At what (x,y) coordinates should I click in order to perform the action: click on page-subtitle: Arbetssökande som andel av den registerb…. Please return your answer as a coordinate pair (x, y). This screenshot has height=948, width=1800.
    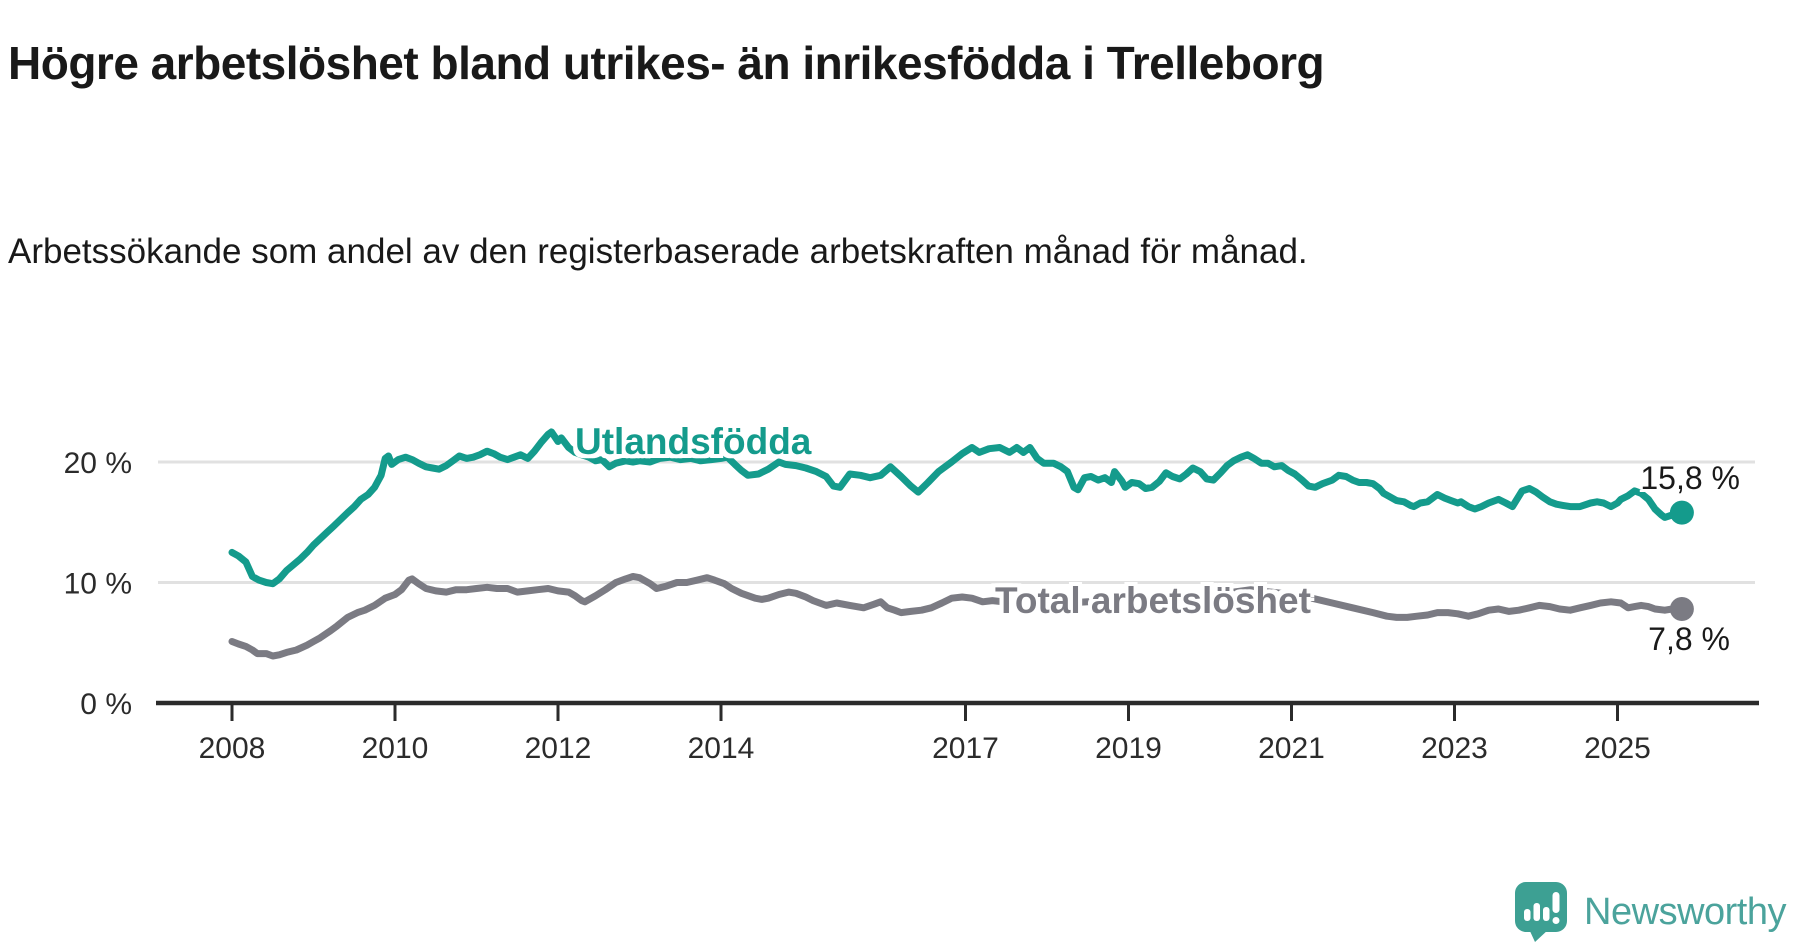
    Looking at the image, I should click on (658, 251).